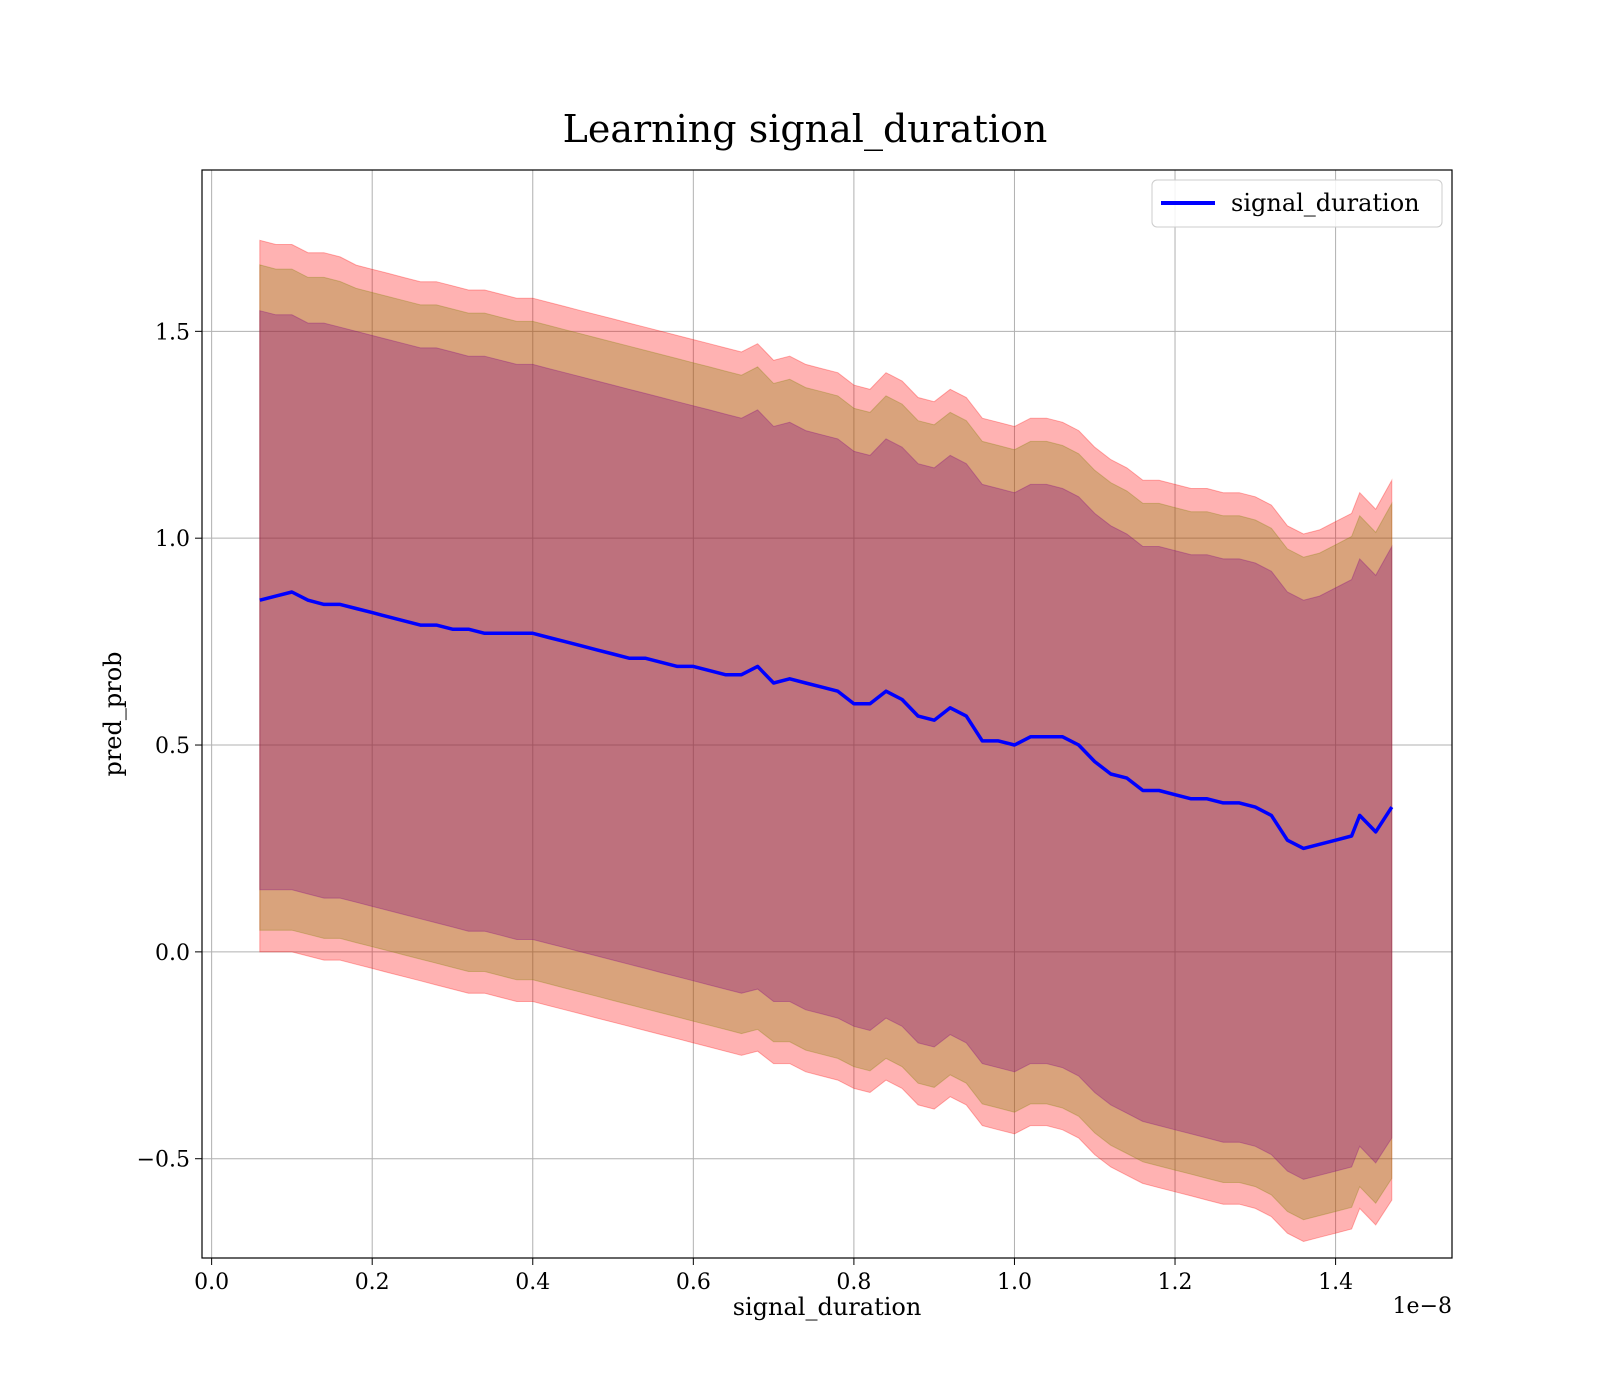 Image resolution: width=1600 pixels, height=1400 pixels. I want to click on x-tick-label: 1.4, so click(1335, 1282).